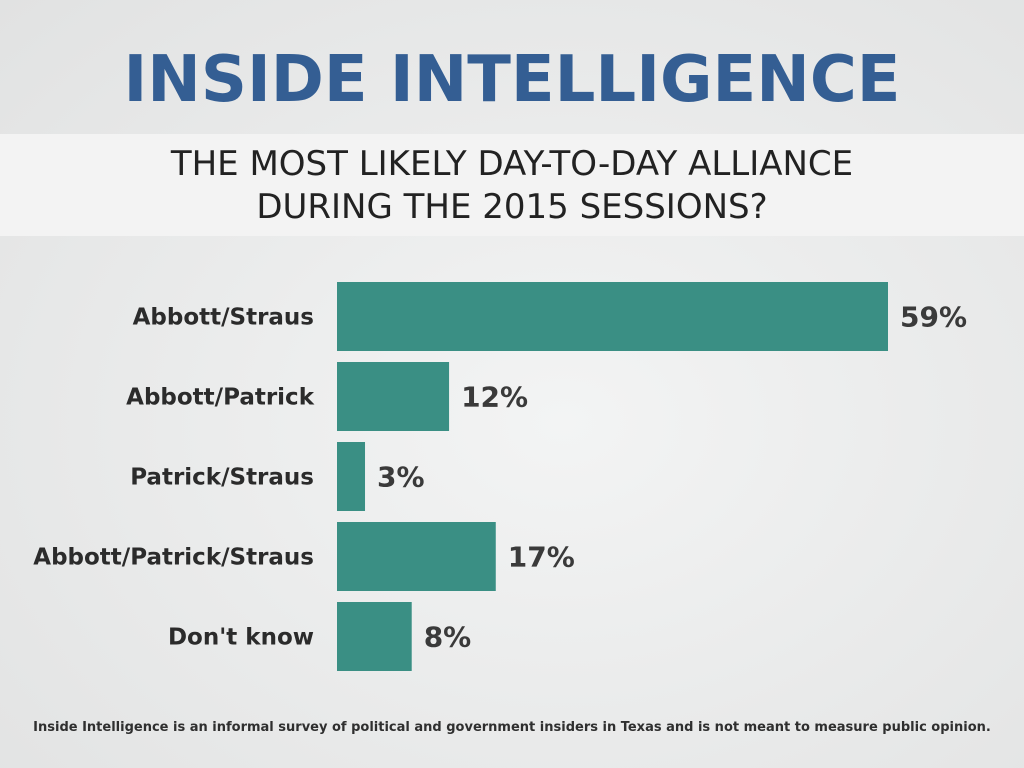 The height and width of the screenshot is (768, 1024). Describe the element at coordinates (222, 478) in the screenshot. I see `category-label: Patrick/Straus` at that location.